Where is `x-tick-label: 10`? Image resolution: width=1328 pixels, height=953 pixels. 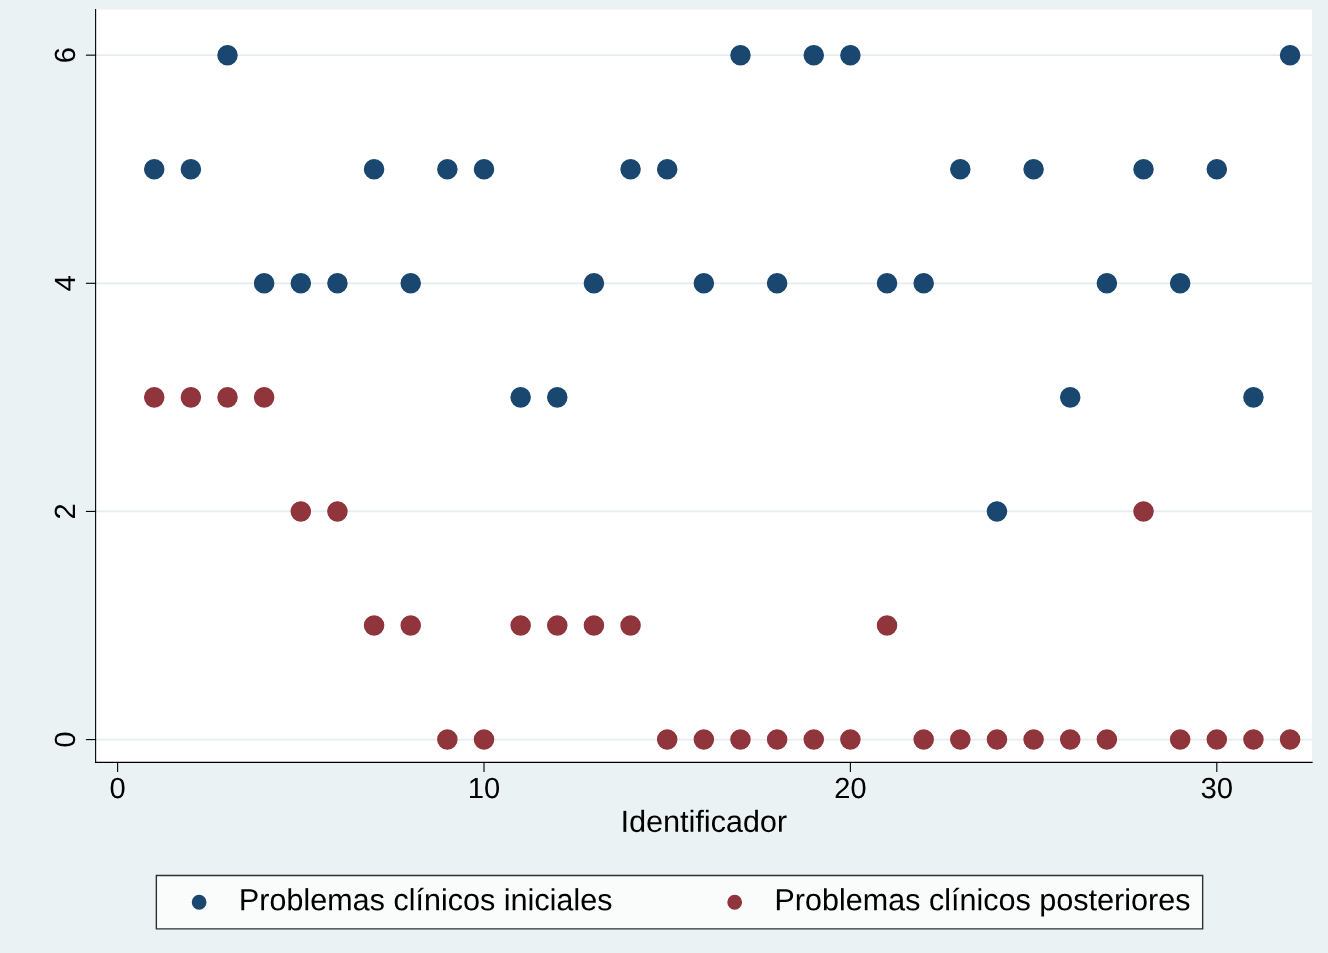
x-tick-label: 10 is located at coordinates (485, 788).